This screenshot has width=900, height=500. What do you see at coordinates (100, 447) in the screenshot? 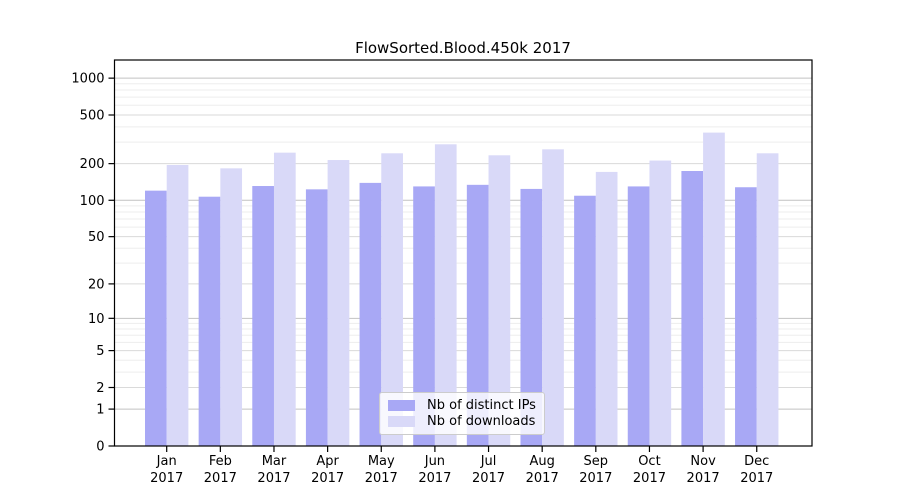
I see `y-tick-label: 0` at bounding box center [100, 447].